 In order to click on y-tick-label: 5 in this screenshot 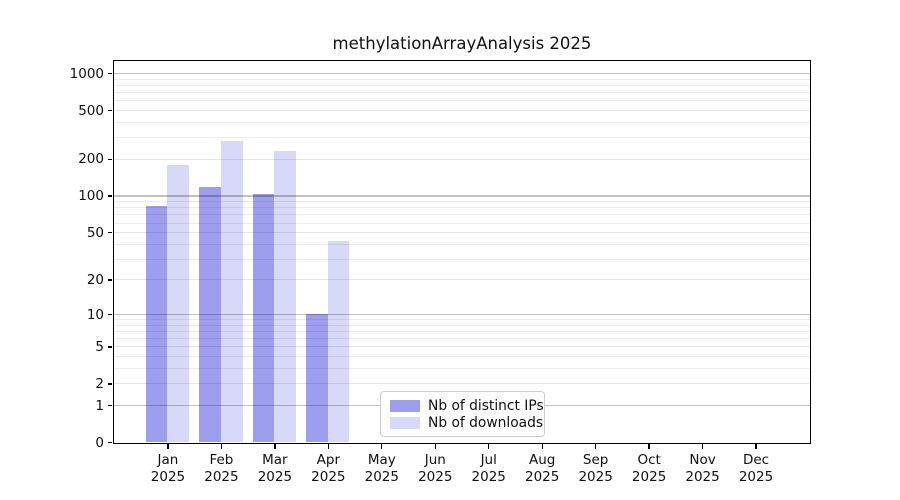, I will do `click(99, 346)`.